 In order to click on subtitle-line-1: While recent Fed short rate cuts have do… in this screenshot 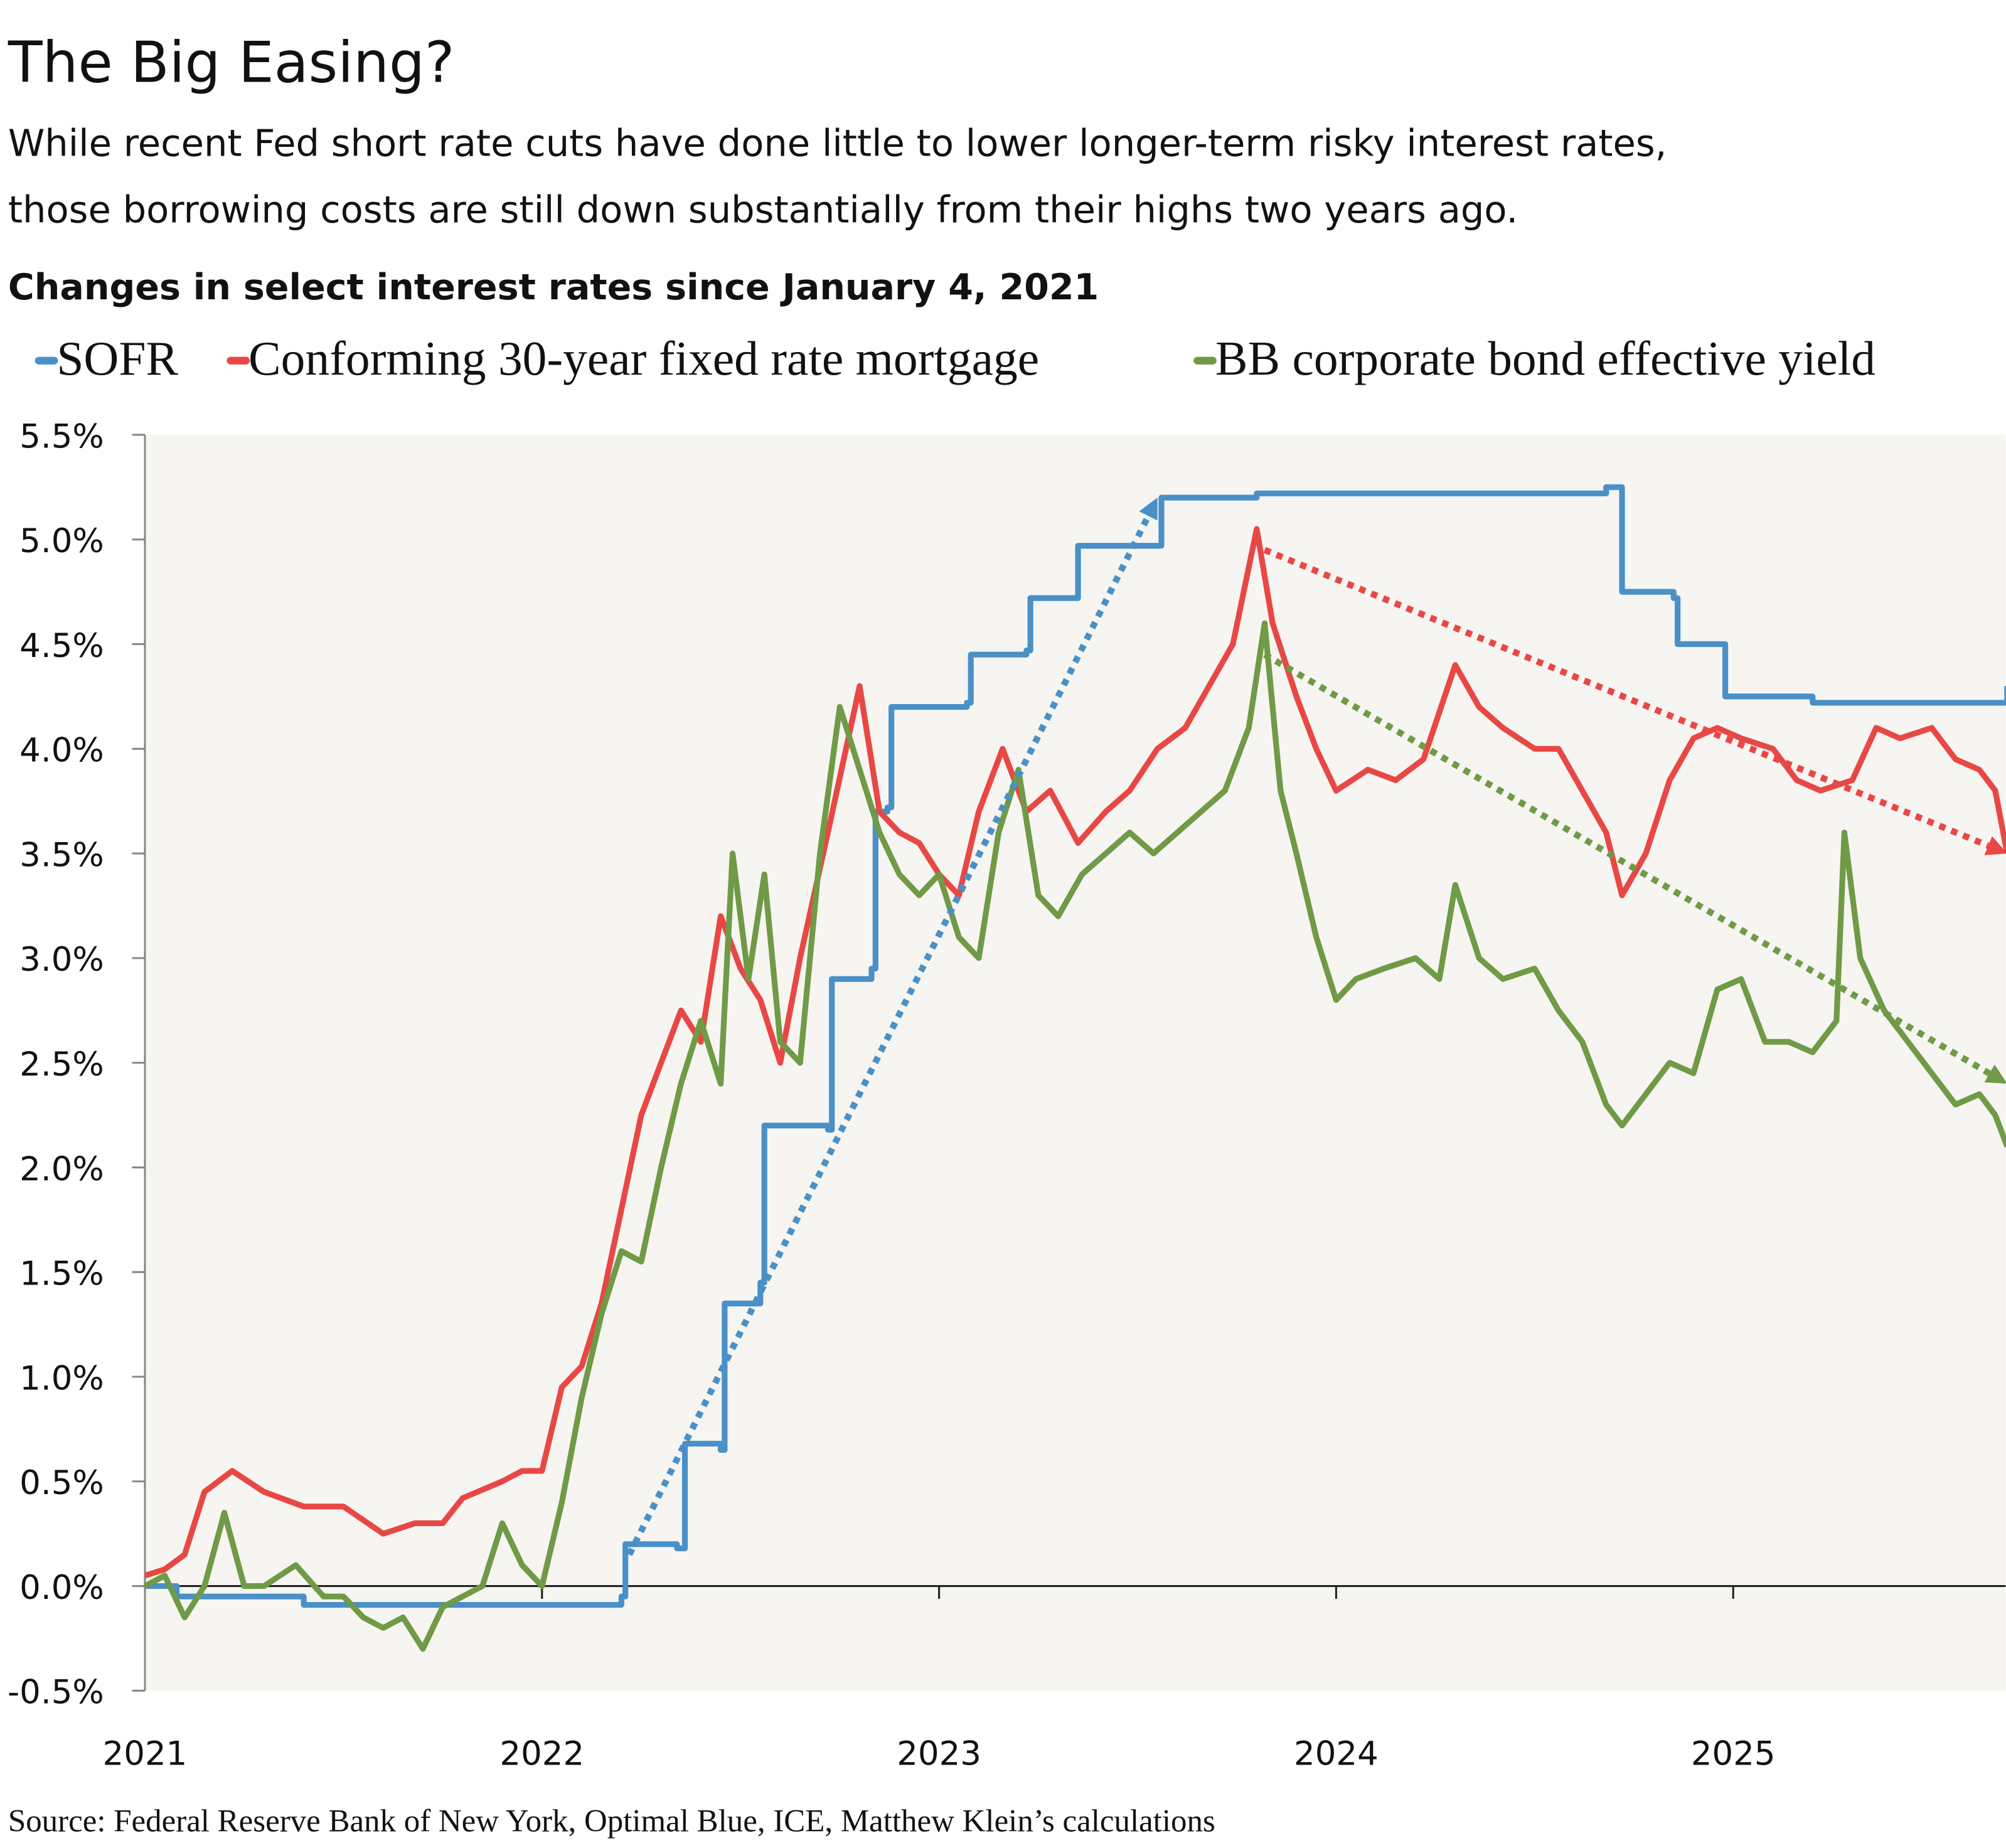, I will do `click(837, 143)`.